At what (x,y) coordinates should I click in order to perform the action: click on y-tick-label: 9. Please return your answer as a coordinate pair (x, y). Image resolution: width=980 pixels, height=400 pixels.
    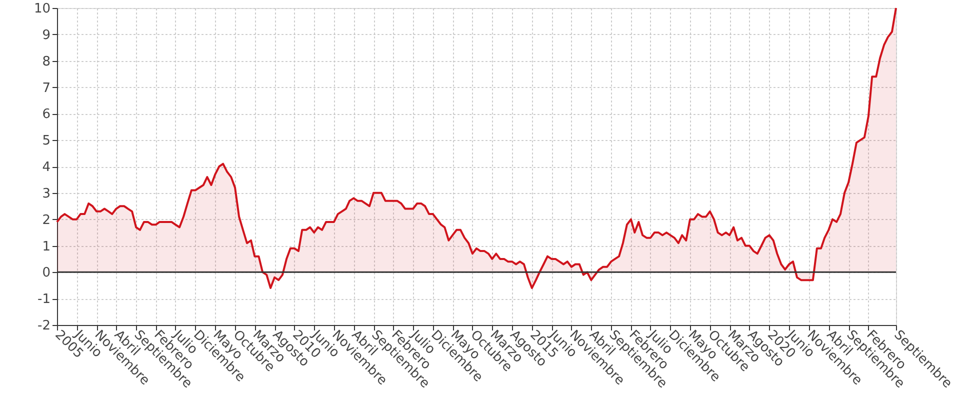
    Looking at the image, I should click on (46, 35).